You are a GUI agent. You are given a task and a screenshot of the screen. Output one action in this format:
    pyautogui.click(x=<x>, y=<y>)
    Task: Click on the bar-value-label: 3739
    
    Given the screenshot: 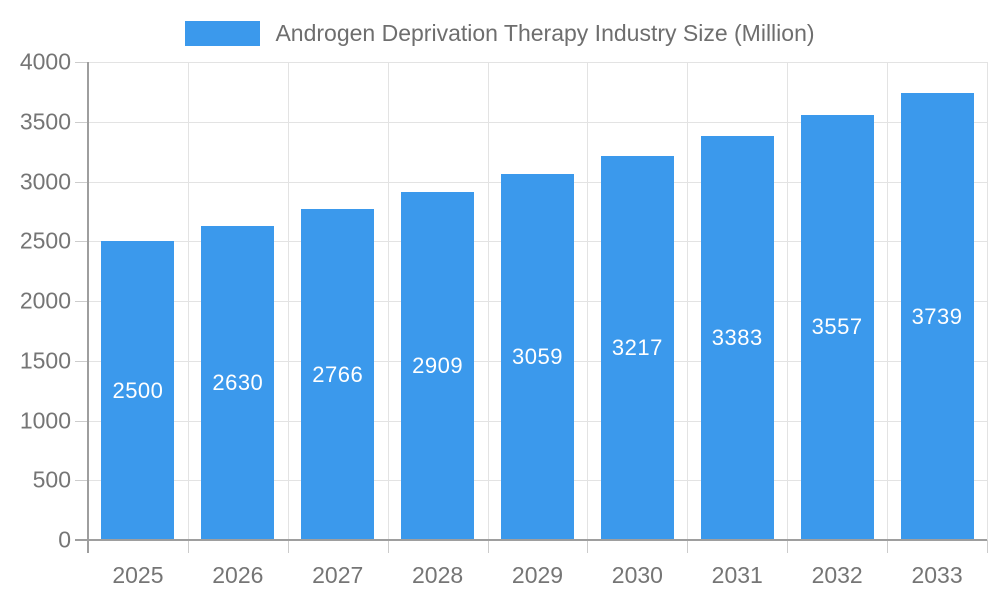 What is the action you would take?
    pyautogui.click(x=937, y=316)
    